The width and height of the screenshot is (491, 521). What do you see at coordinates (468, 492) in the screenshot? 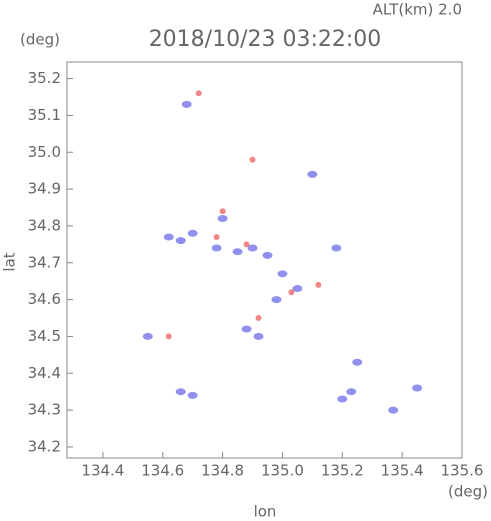
I see `x-unit: (deg)` at bounding box center [468, 492].